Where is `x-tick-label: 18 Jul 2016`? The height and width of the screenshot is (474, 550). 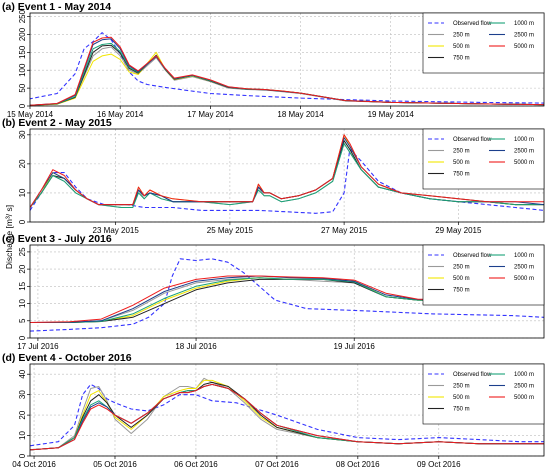 x-tick-label: 18 Jul 2016 is located at coordinates (196, 346).